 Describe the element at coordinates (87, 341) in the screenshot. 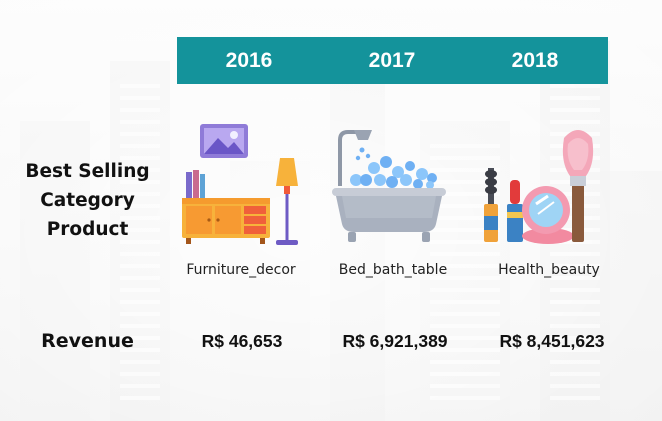

I see `revenue-label: Revenue` at that location.